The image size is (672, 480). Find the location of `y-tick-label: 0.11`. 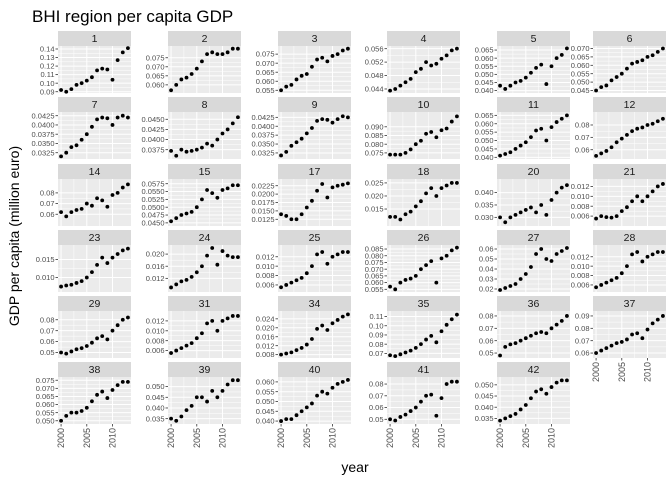

y-tick-label: 0.11 is located at coordinates (47, 74).